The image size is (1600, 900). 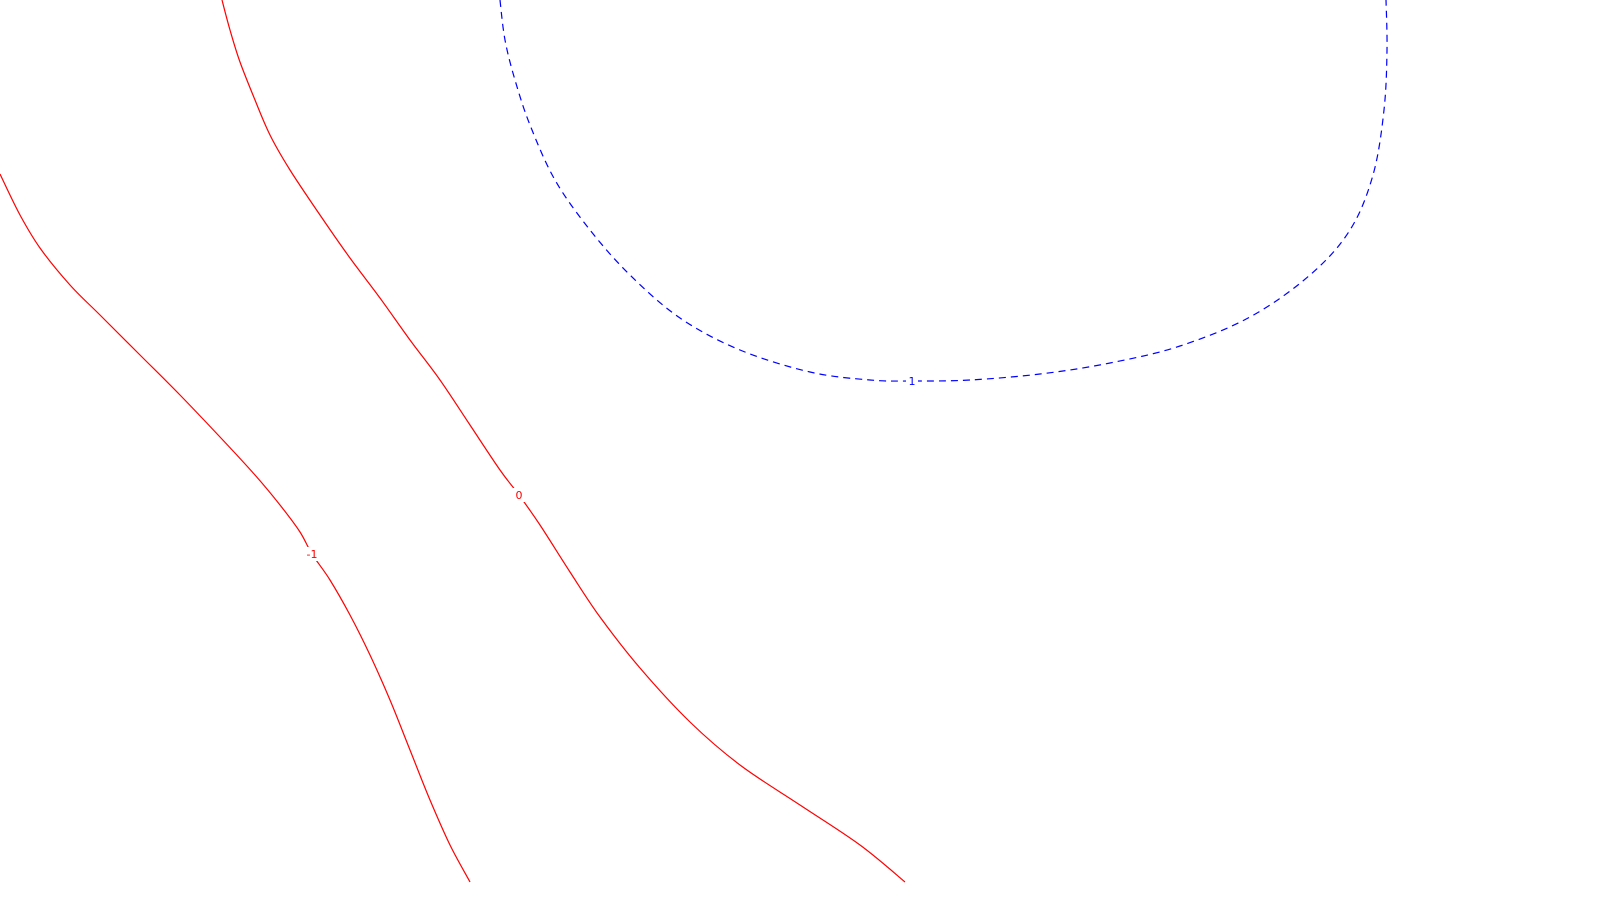 I want to click on contour-label-level-1: 1, so click(x=912, y=381).